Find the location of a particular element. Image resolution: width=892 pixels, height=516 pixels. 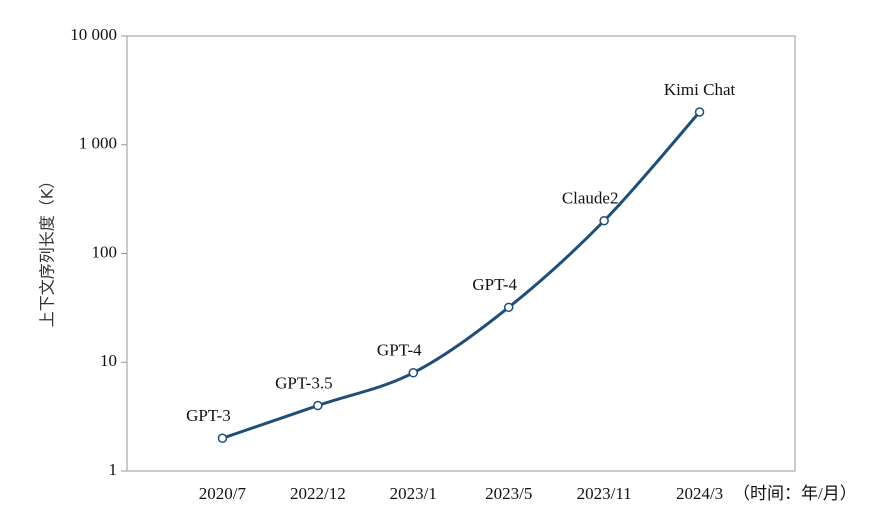

point-label: GPT-3.5 is located at coordinates (303, 382).